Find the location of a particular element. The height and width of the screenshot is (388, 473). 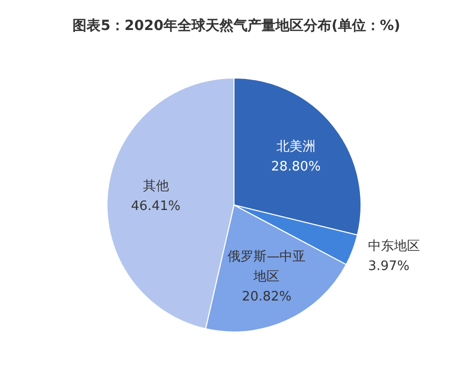

slice-label: 中东地区 is located at coordinates (394, 246).